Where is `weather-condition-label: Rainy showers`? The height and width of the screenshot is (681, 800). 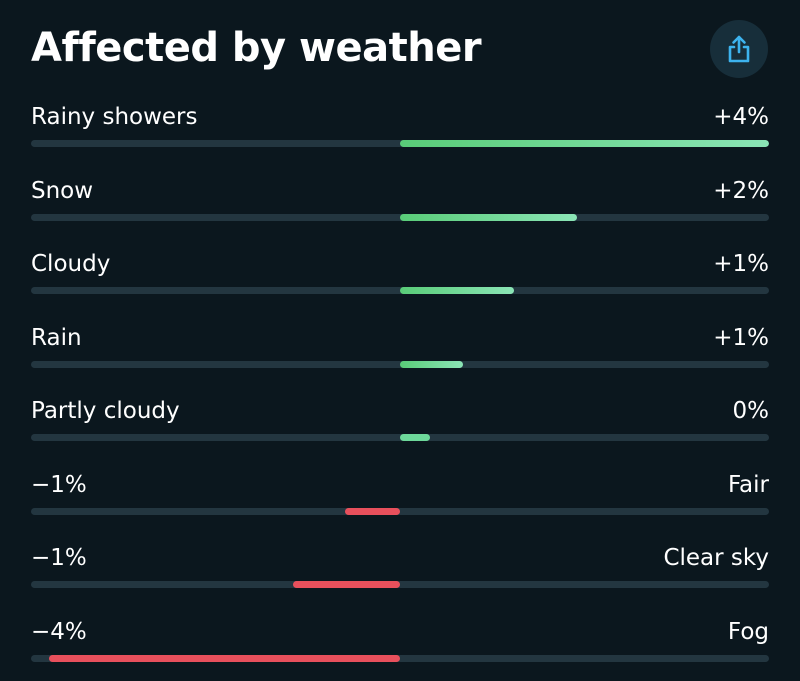 weather-condition-label: Rainy showers is located at coordinates (114, 117).